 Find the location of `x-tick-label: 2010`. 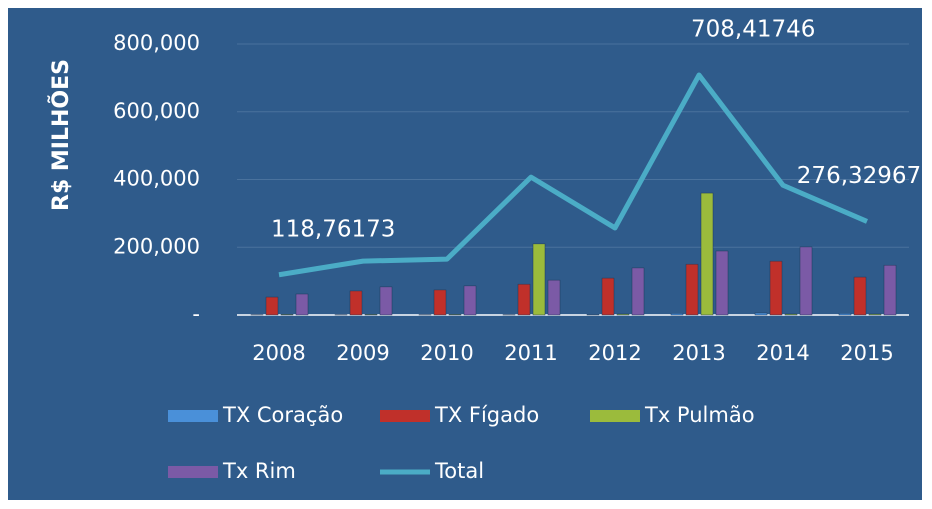

x-tick-label: 2010 is located at coordinates (446, 353).